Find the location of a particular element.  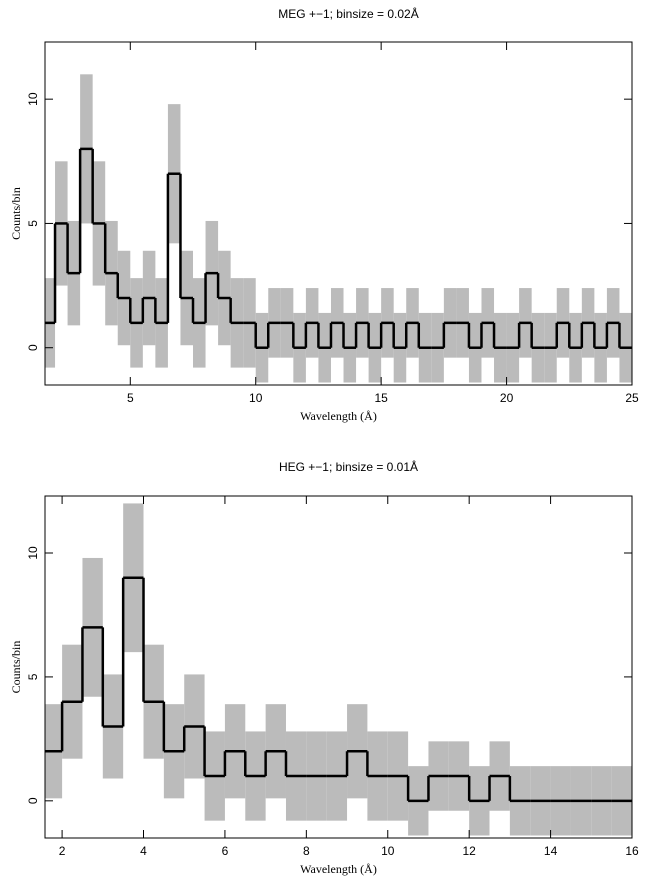

x-tick-label: 8 is located at coordinates (306, 851).